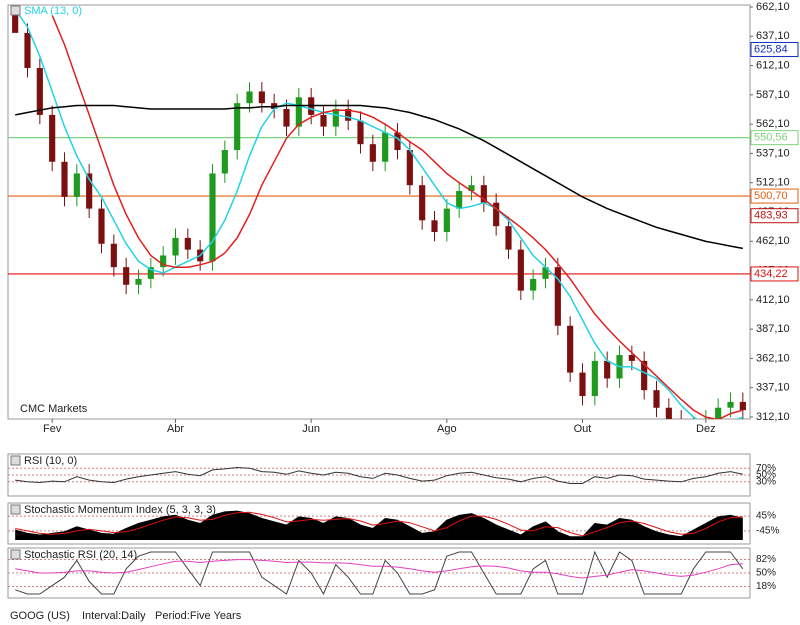 This screenshot has width=800, height=625. Describe the element at coordinates (311, 429) in the screenshot. I see `x-tick-label: Jun` at that location.